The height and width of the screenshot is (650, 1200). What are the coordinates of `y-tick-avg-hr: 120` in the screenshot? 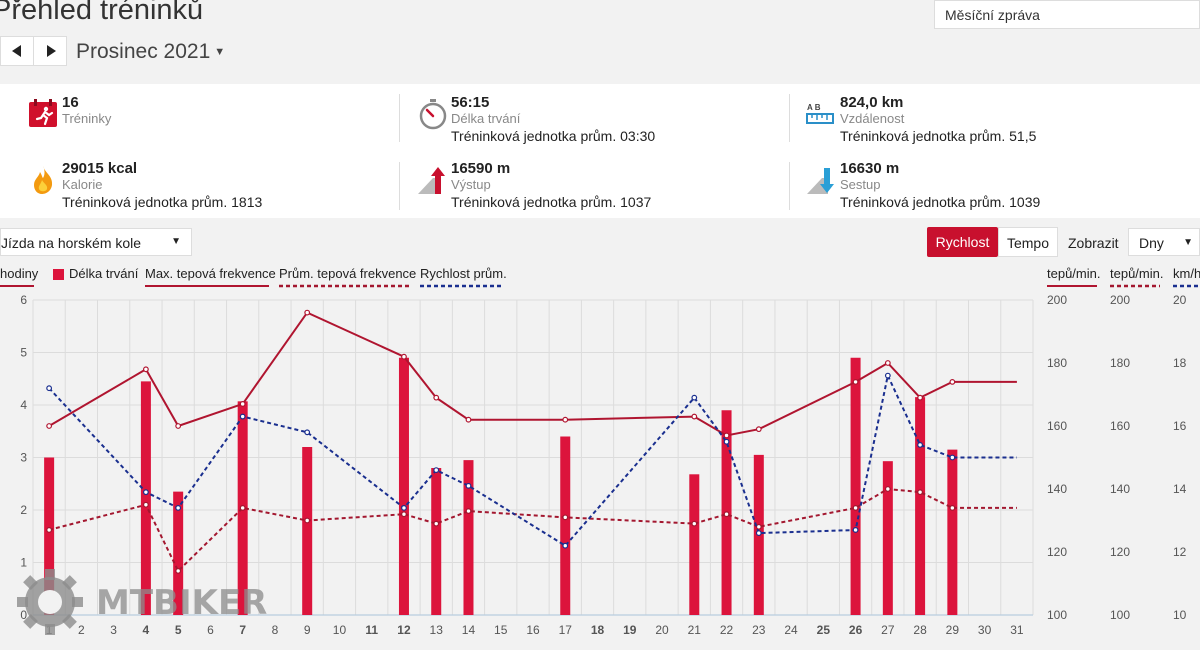 It's located at (1120, 552).